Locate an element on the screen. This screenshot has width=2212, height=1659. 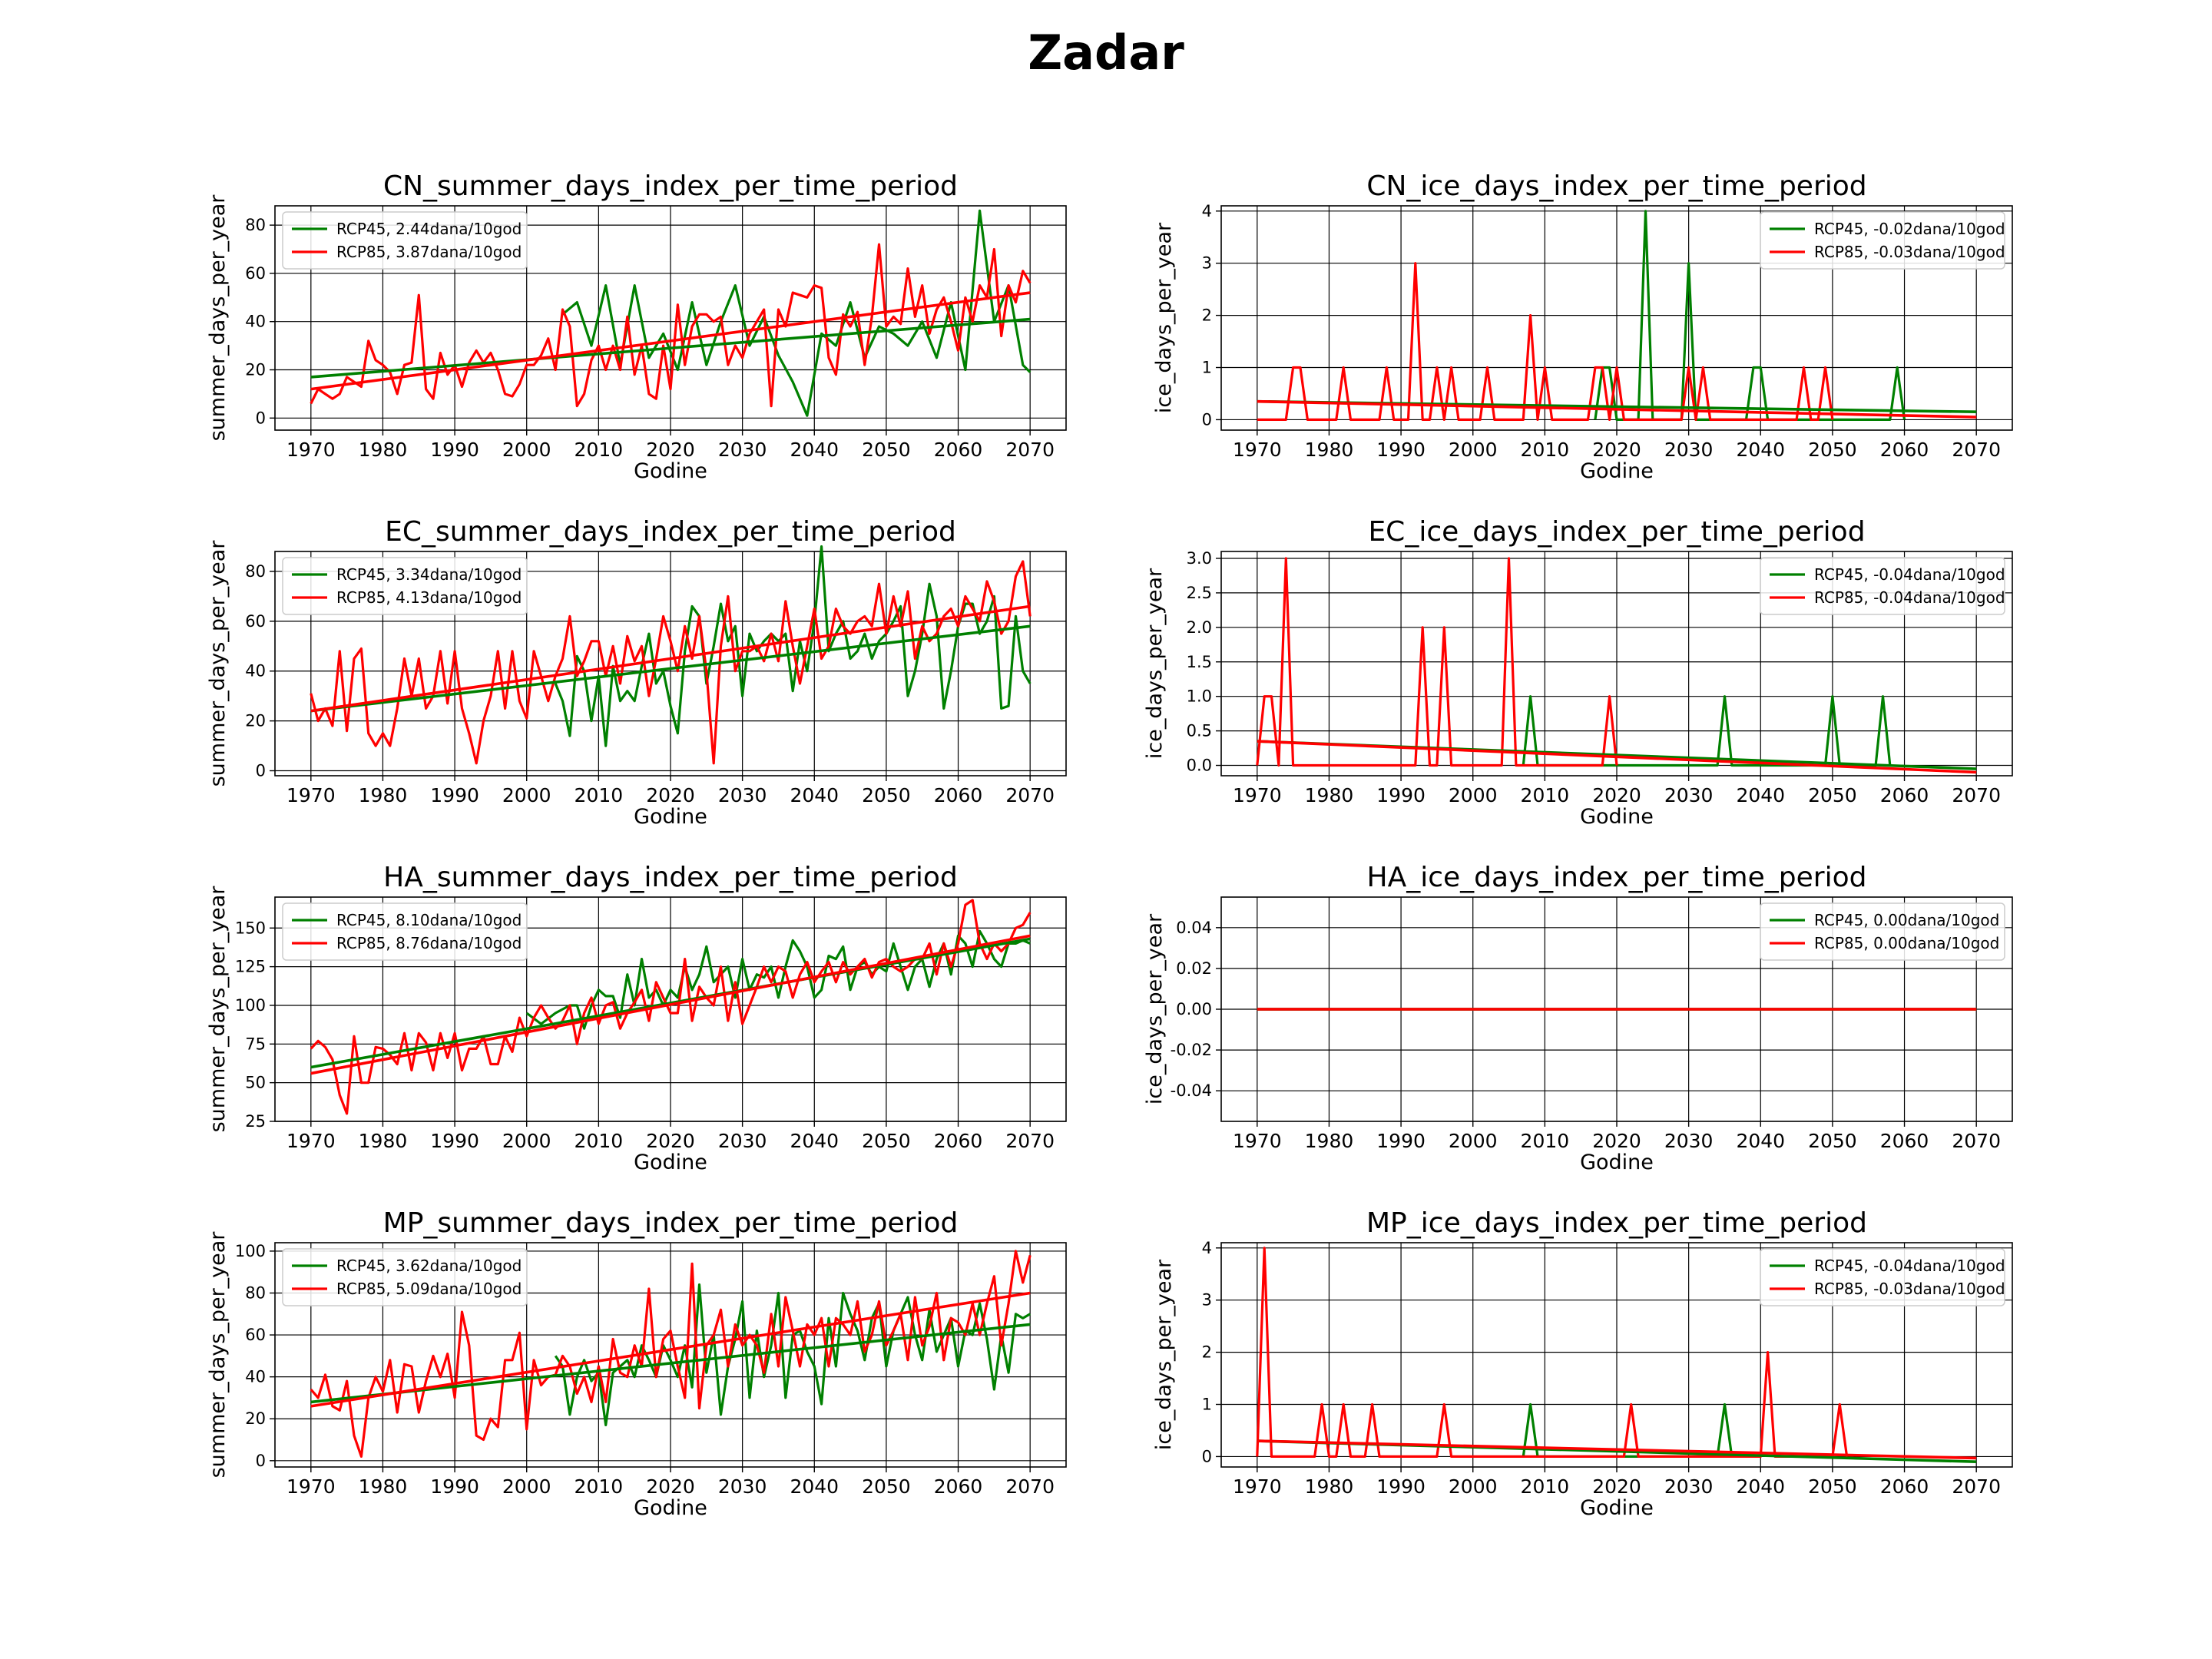
chart-title: MP_ice_days_index_per_time_period is located at coordinates (1617, 1223).